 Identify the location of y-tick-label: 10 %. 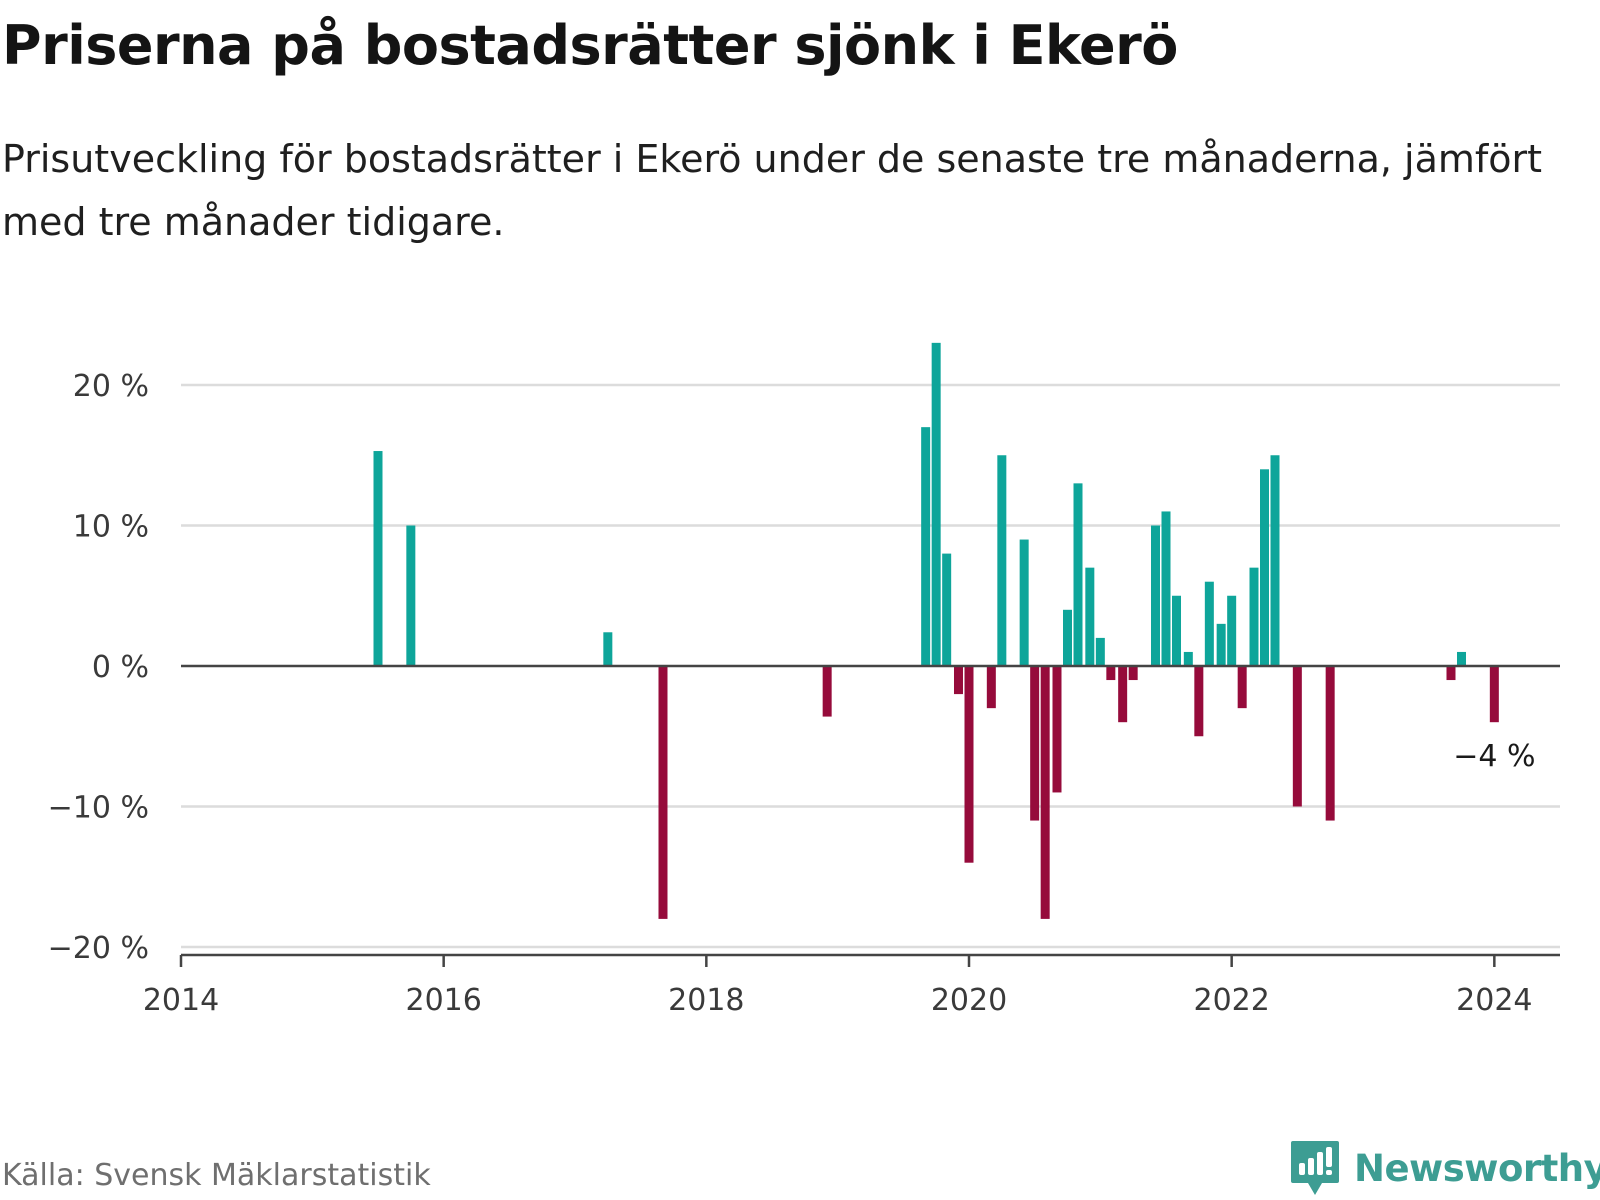
(111, 527).